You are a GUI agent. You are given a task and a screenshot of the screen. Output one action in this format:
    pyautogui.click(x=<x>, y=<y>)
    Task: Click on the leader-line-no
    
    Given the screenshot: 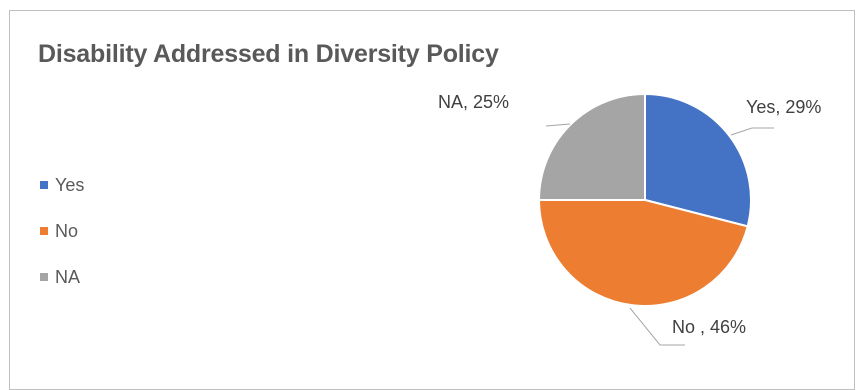 What is the action you would take?
    pyautogui.click(x=657, y=326)
    